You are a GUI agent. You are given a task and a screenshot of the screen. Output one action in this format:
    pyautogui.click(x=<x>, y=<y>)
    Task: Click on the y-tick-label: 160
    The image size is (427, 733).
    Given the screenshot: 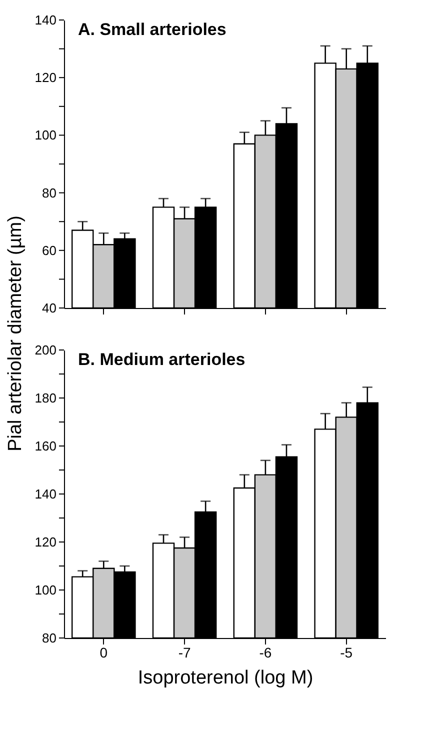 What is the action you would take?
    pyautogui.click(x=45, y=446)
    